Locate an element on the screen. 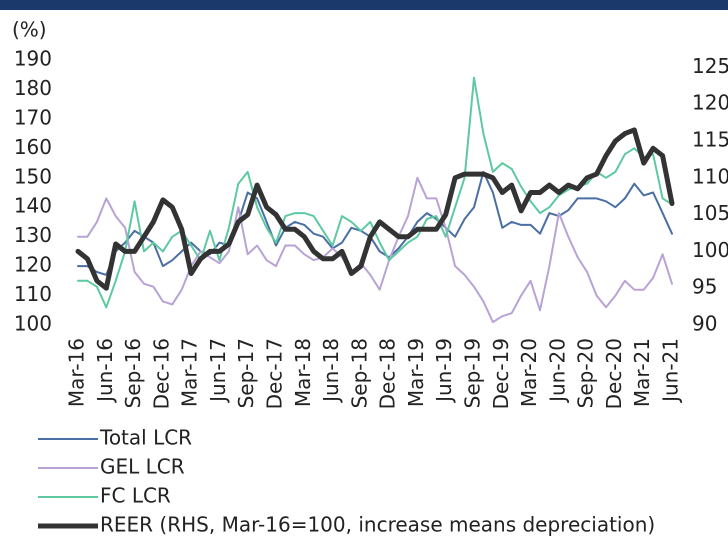 This screenshot has height=538, width=728. y-tick-label: 100 is located at coordinates (33, 324).